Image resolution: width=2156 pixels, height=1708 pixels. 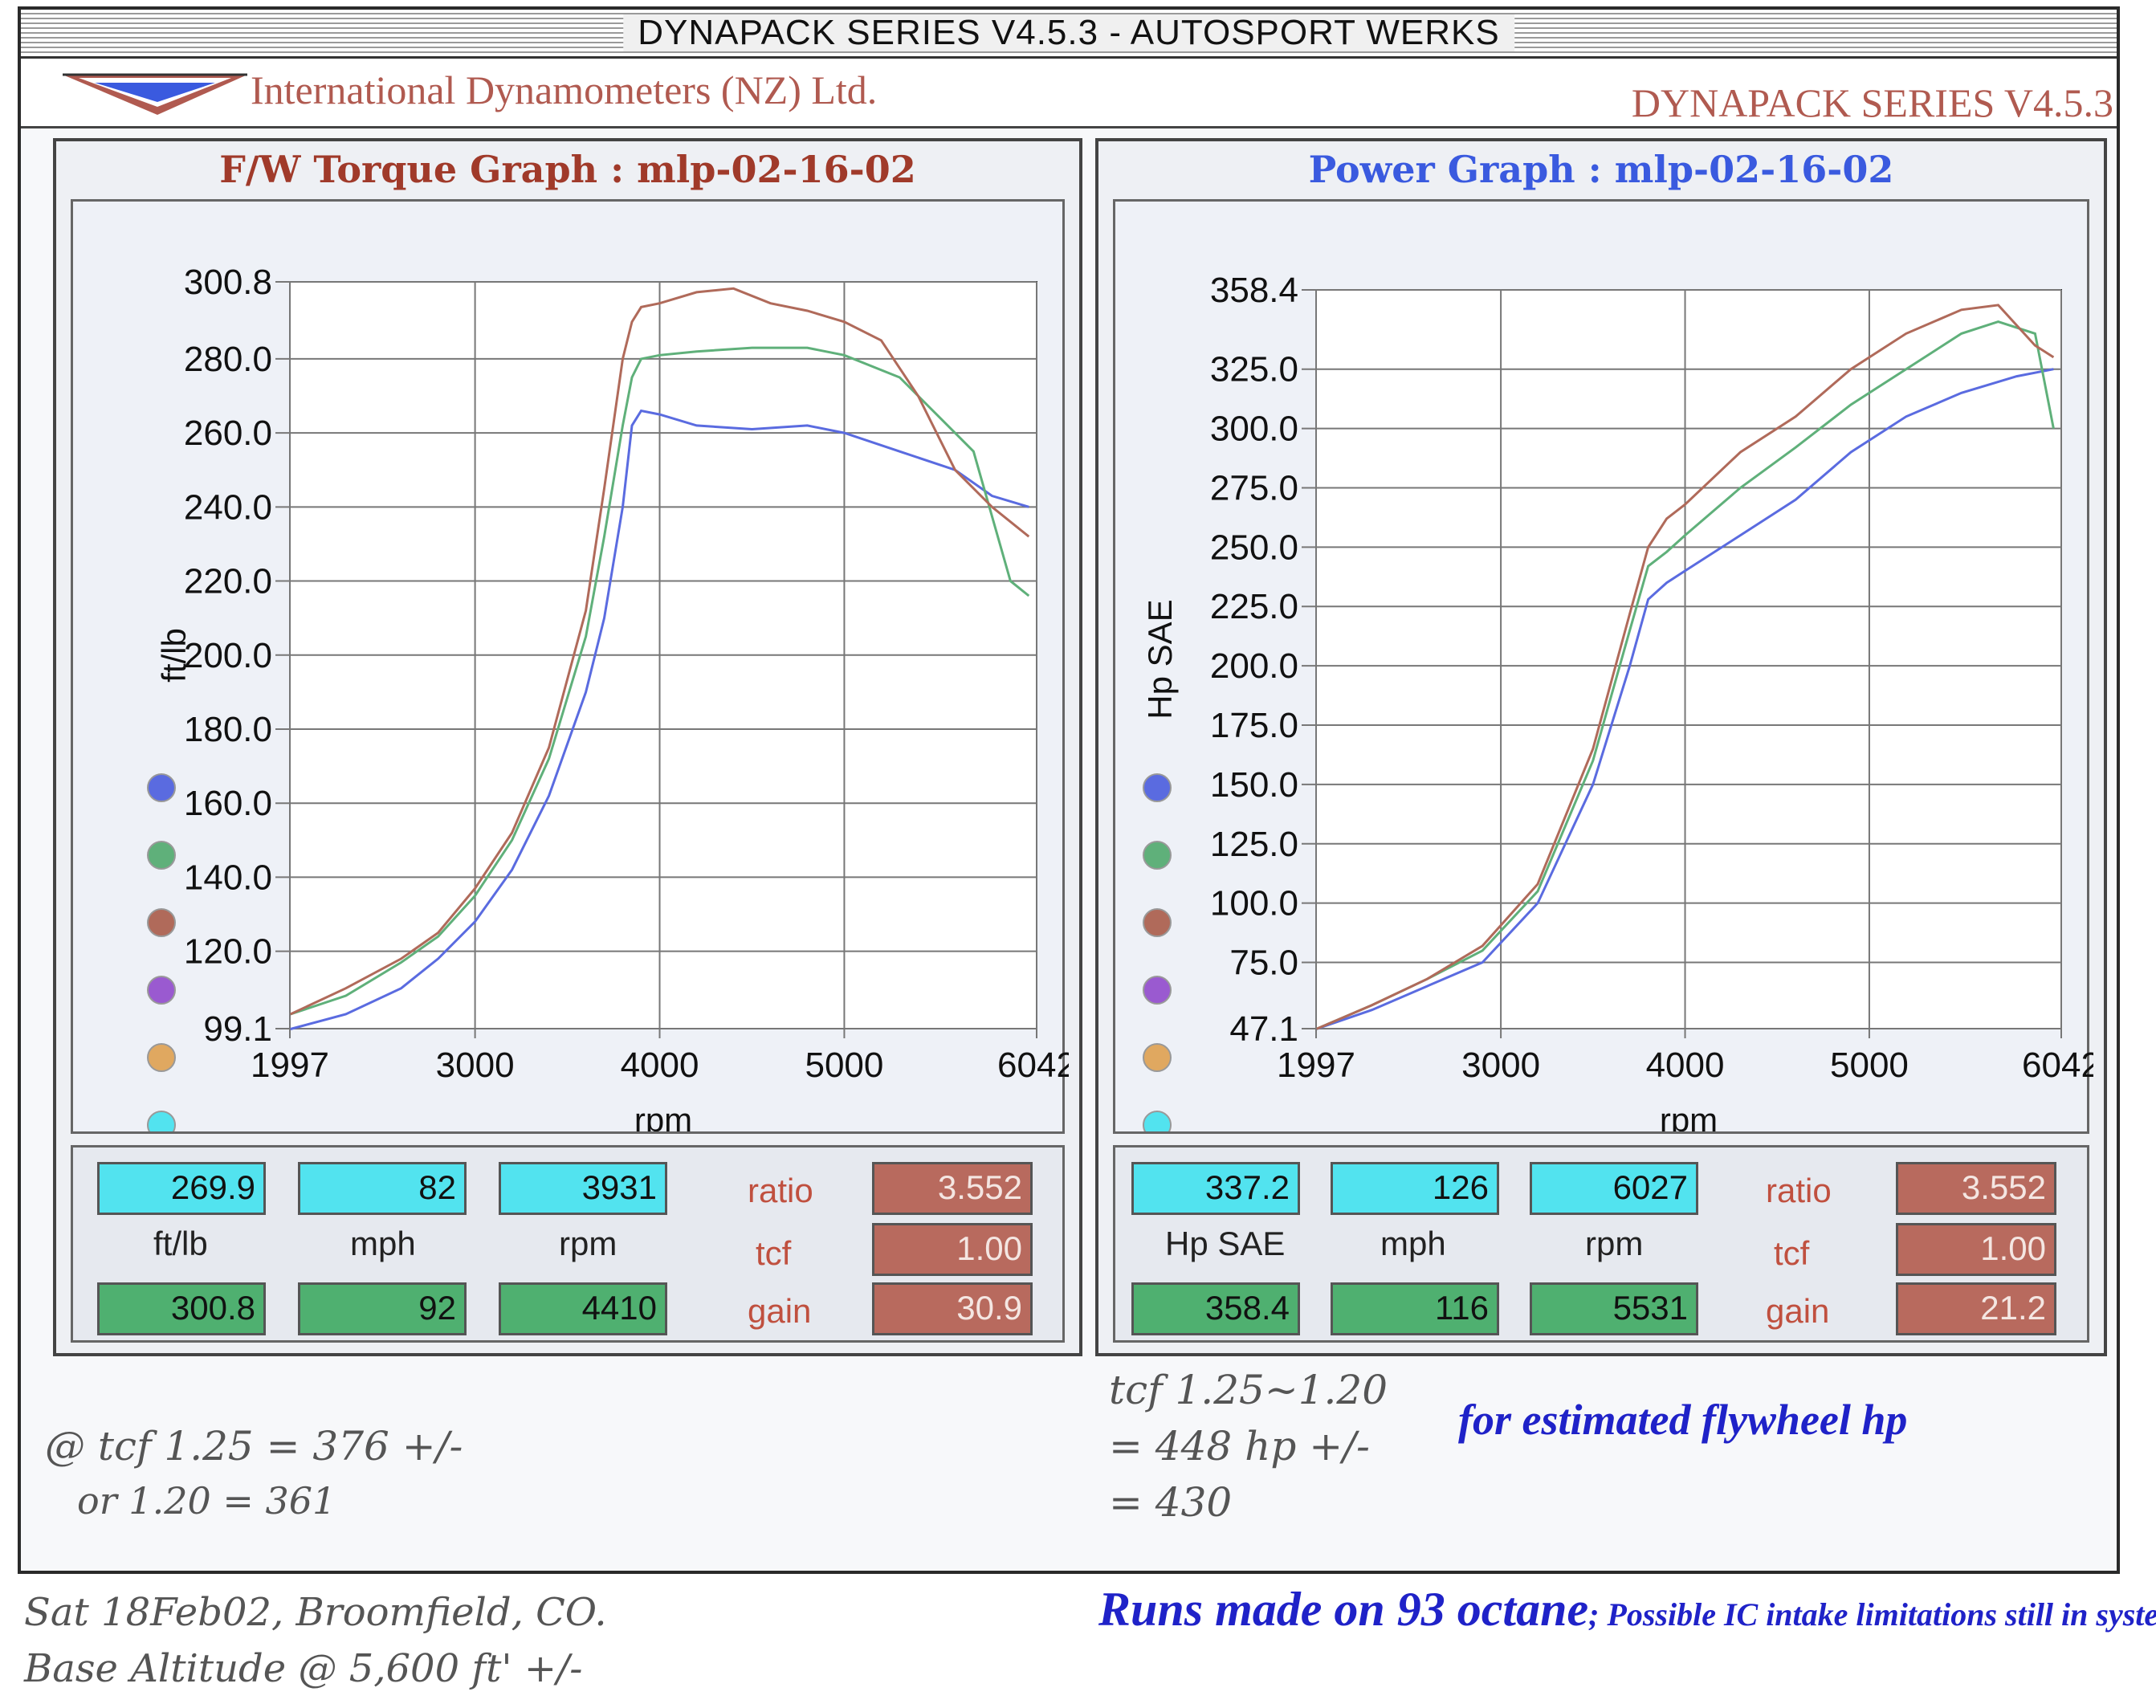 I want to click on dynamometers-logo-icon, so click(x=155, y=94).